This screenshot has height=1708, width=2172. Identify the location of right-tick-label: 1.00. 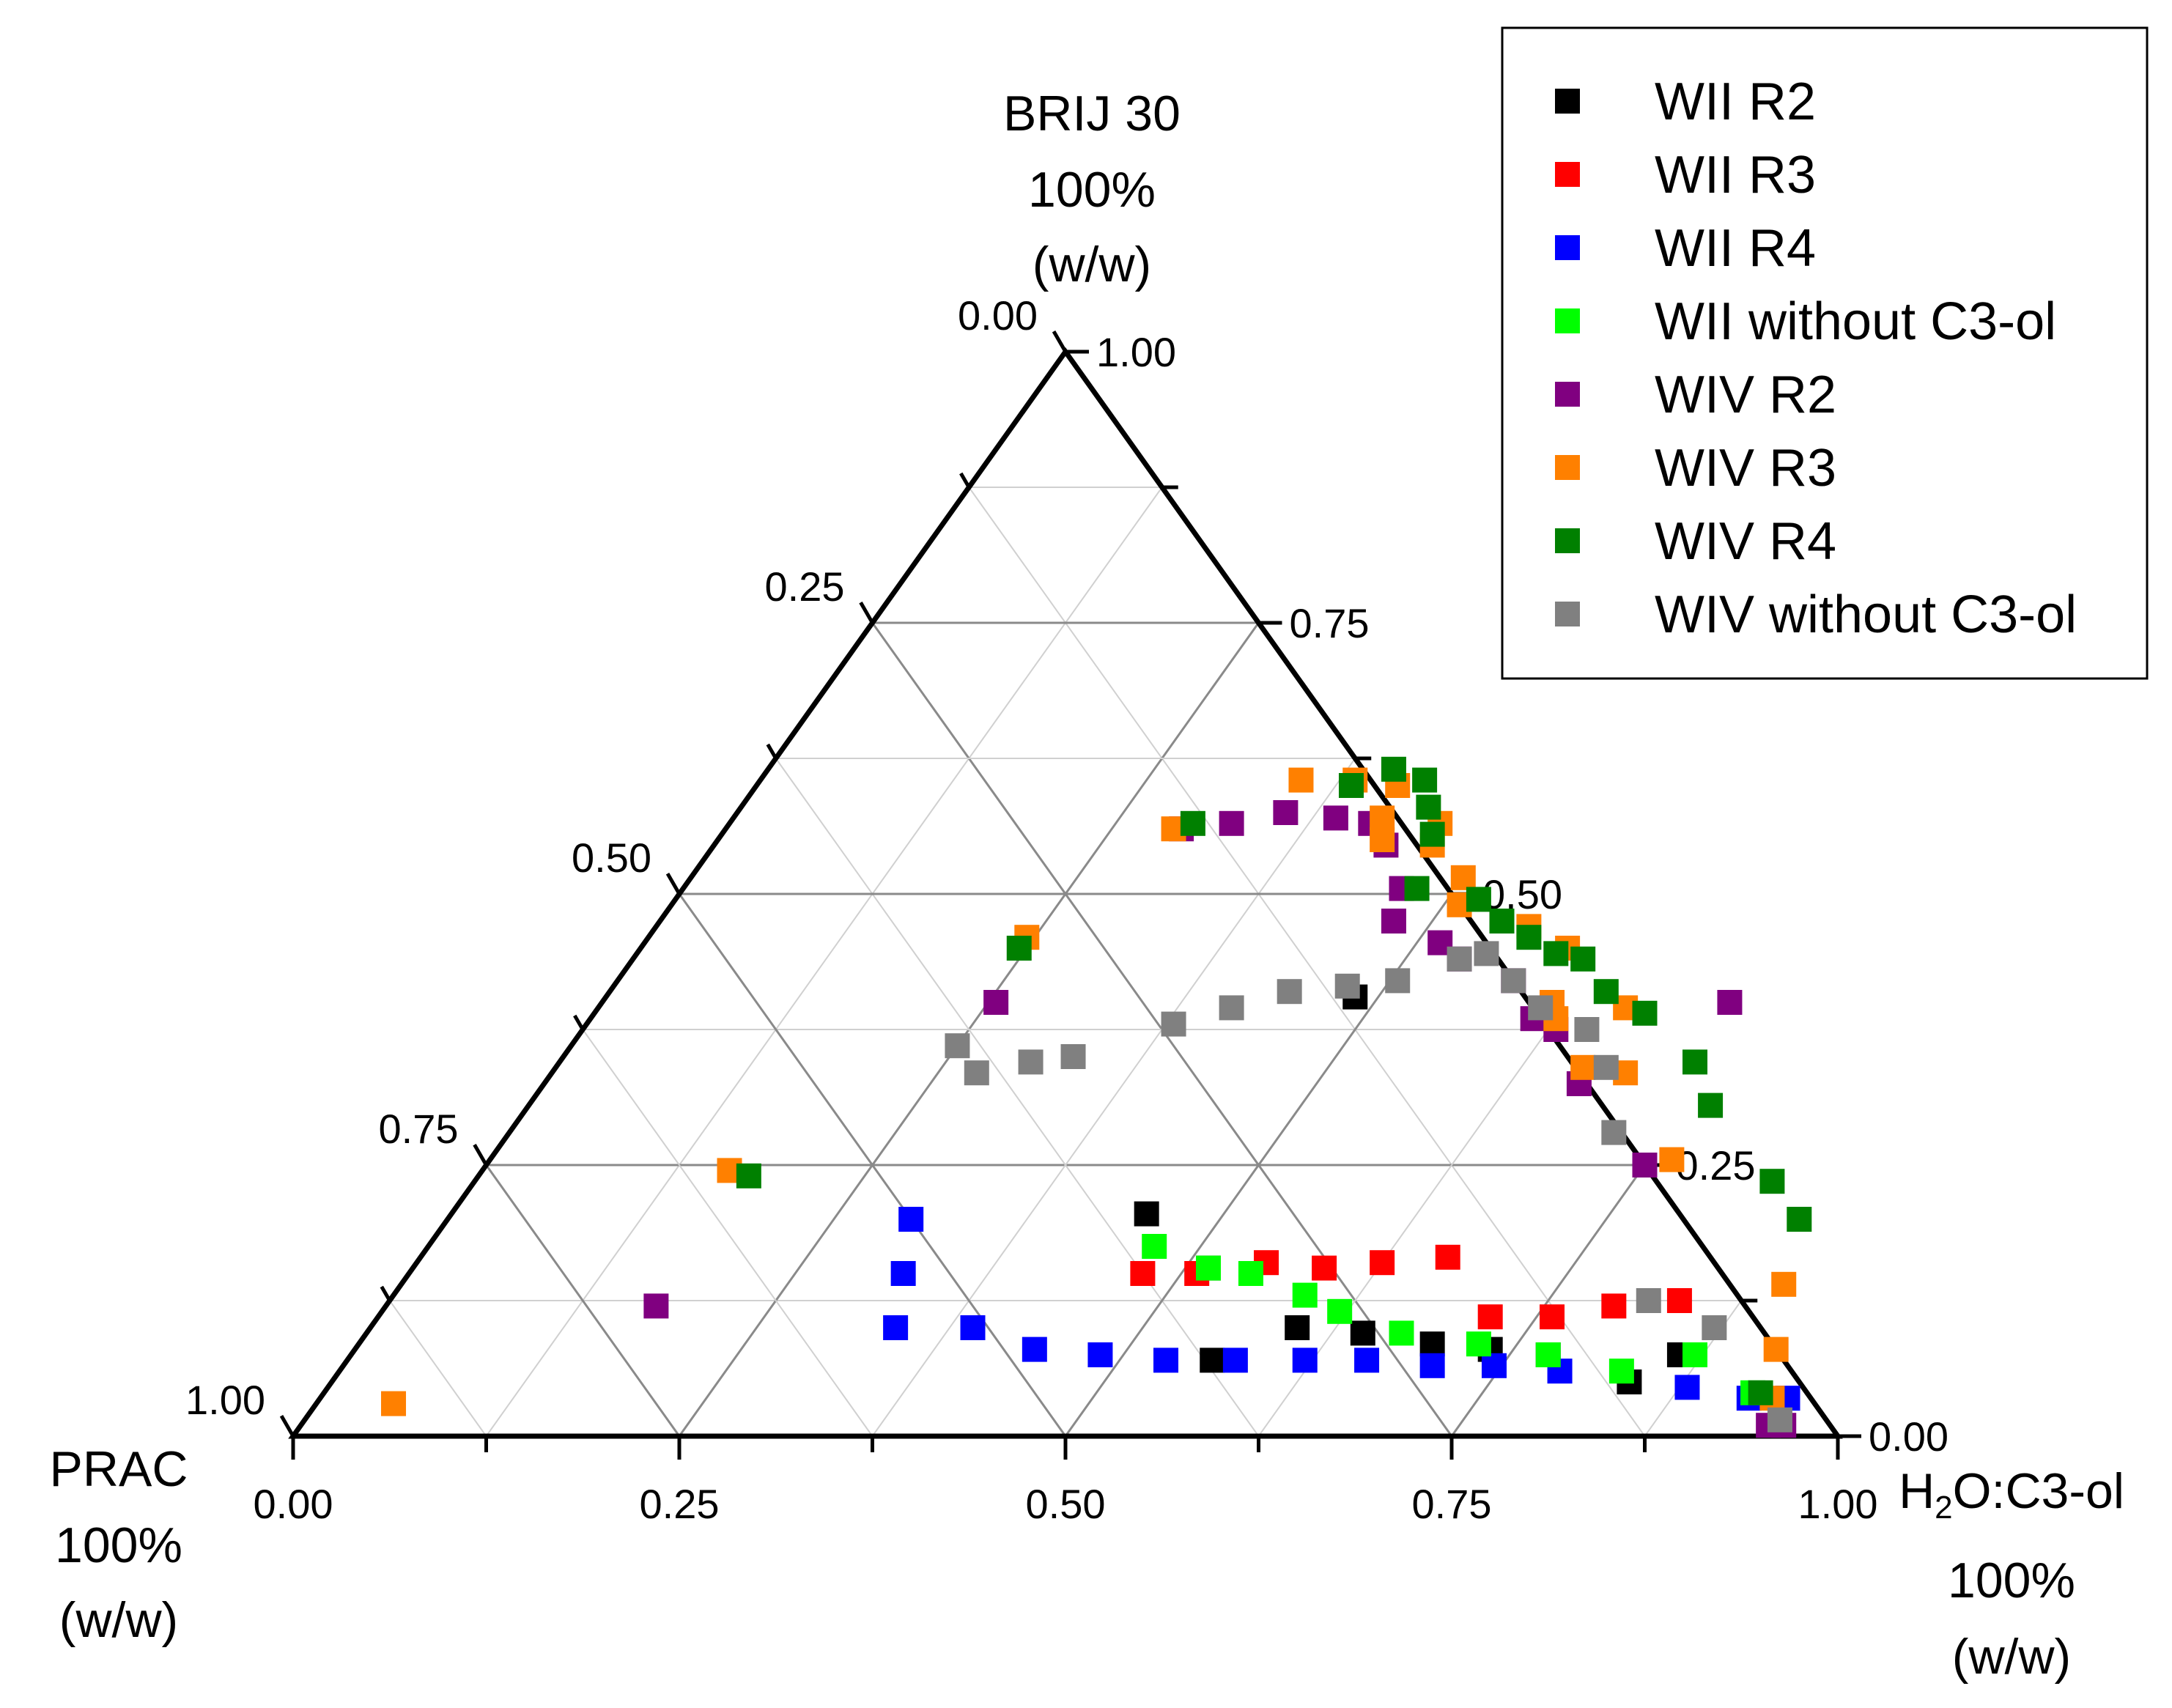
(1136, 352).